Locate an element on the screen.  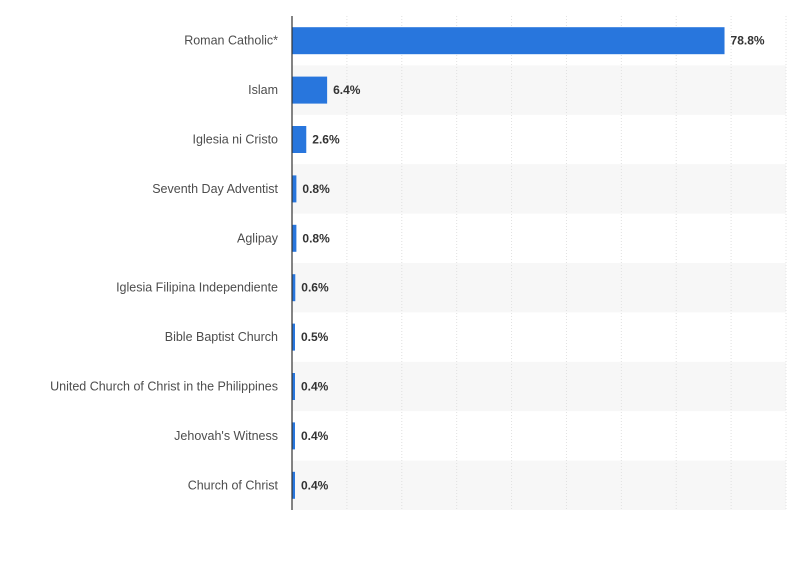
value-label: 0.5% is located at coordinates (315, 337).